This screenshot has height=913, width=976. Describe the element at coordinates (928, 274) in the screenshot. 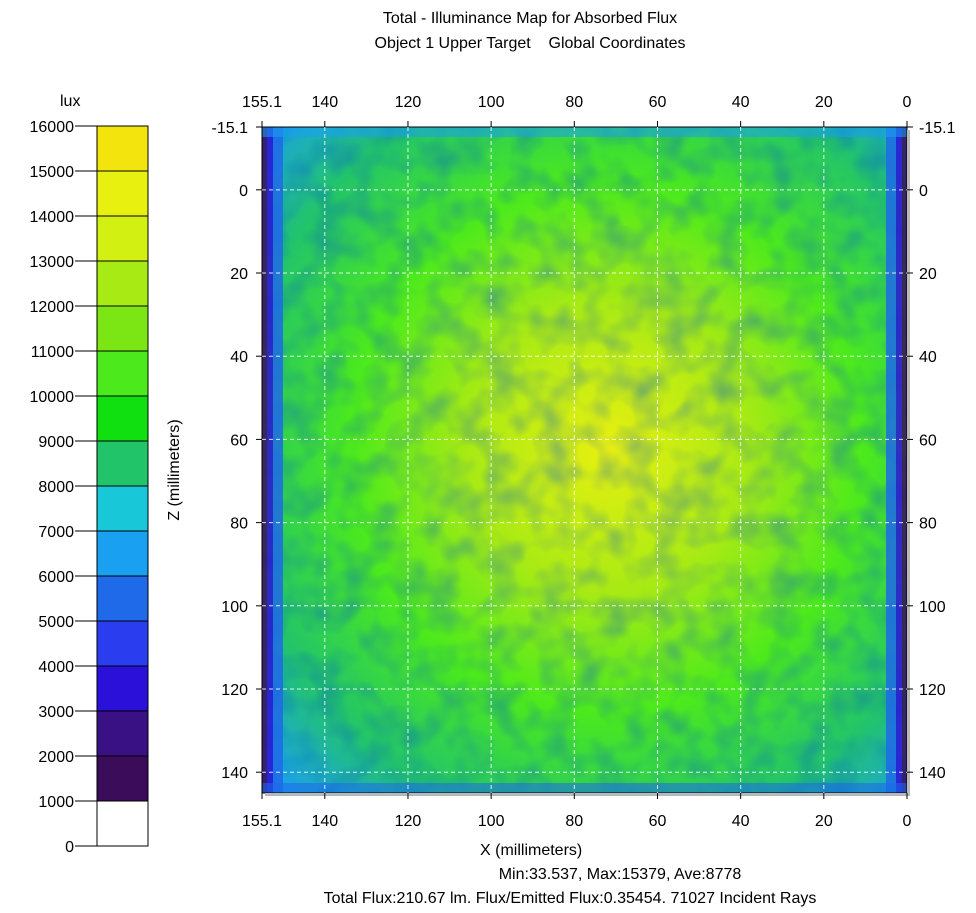

I see `z-tick-label-right-20: 20` at that location.